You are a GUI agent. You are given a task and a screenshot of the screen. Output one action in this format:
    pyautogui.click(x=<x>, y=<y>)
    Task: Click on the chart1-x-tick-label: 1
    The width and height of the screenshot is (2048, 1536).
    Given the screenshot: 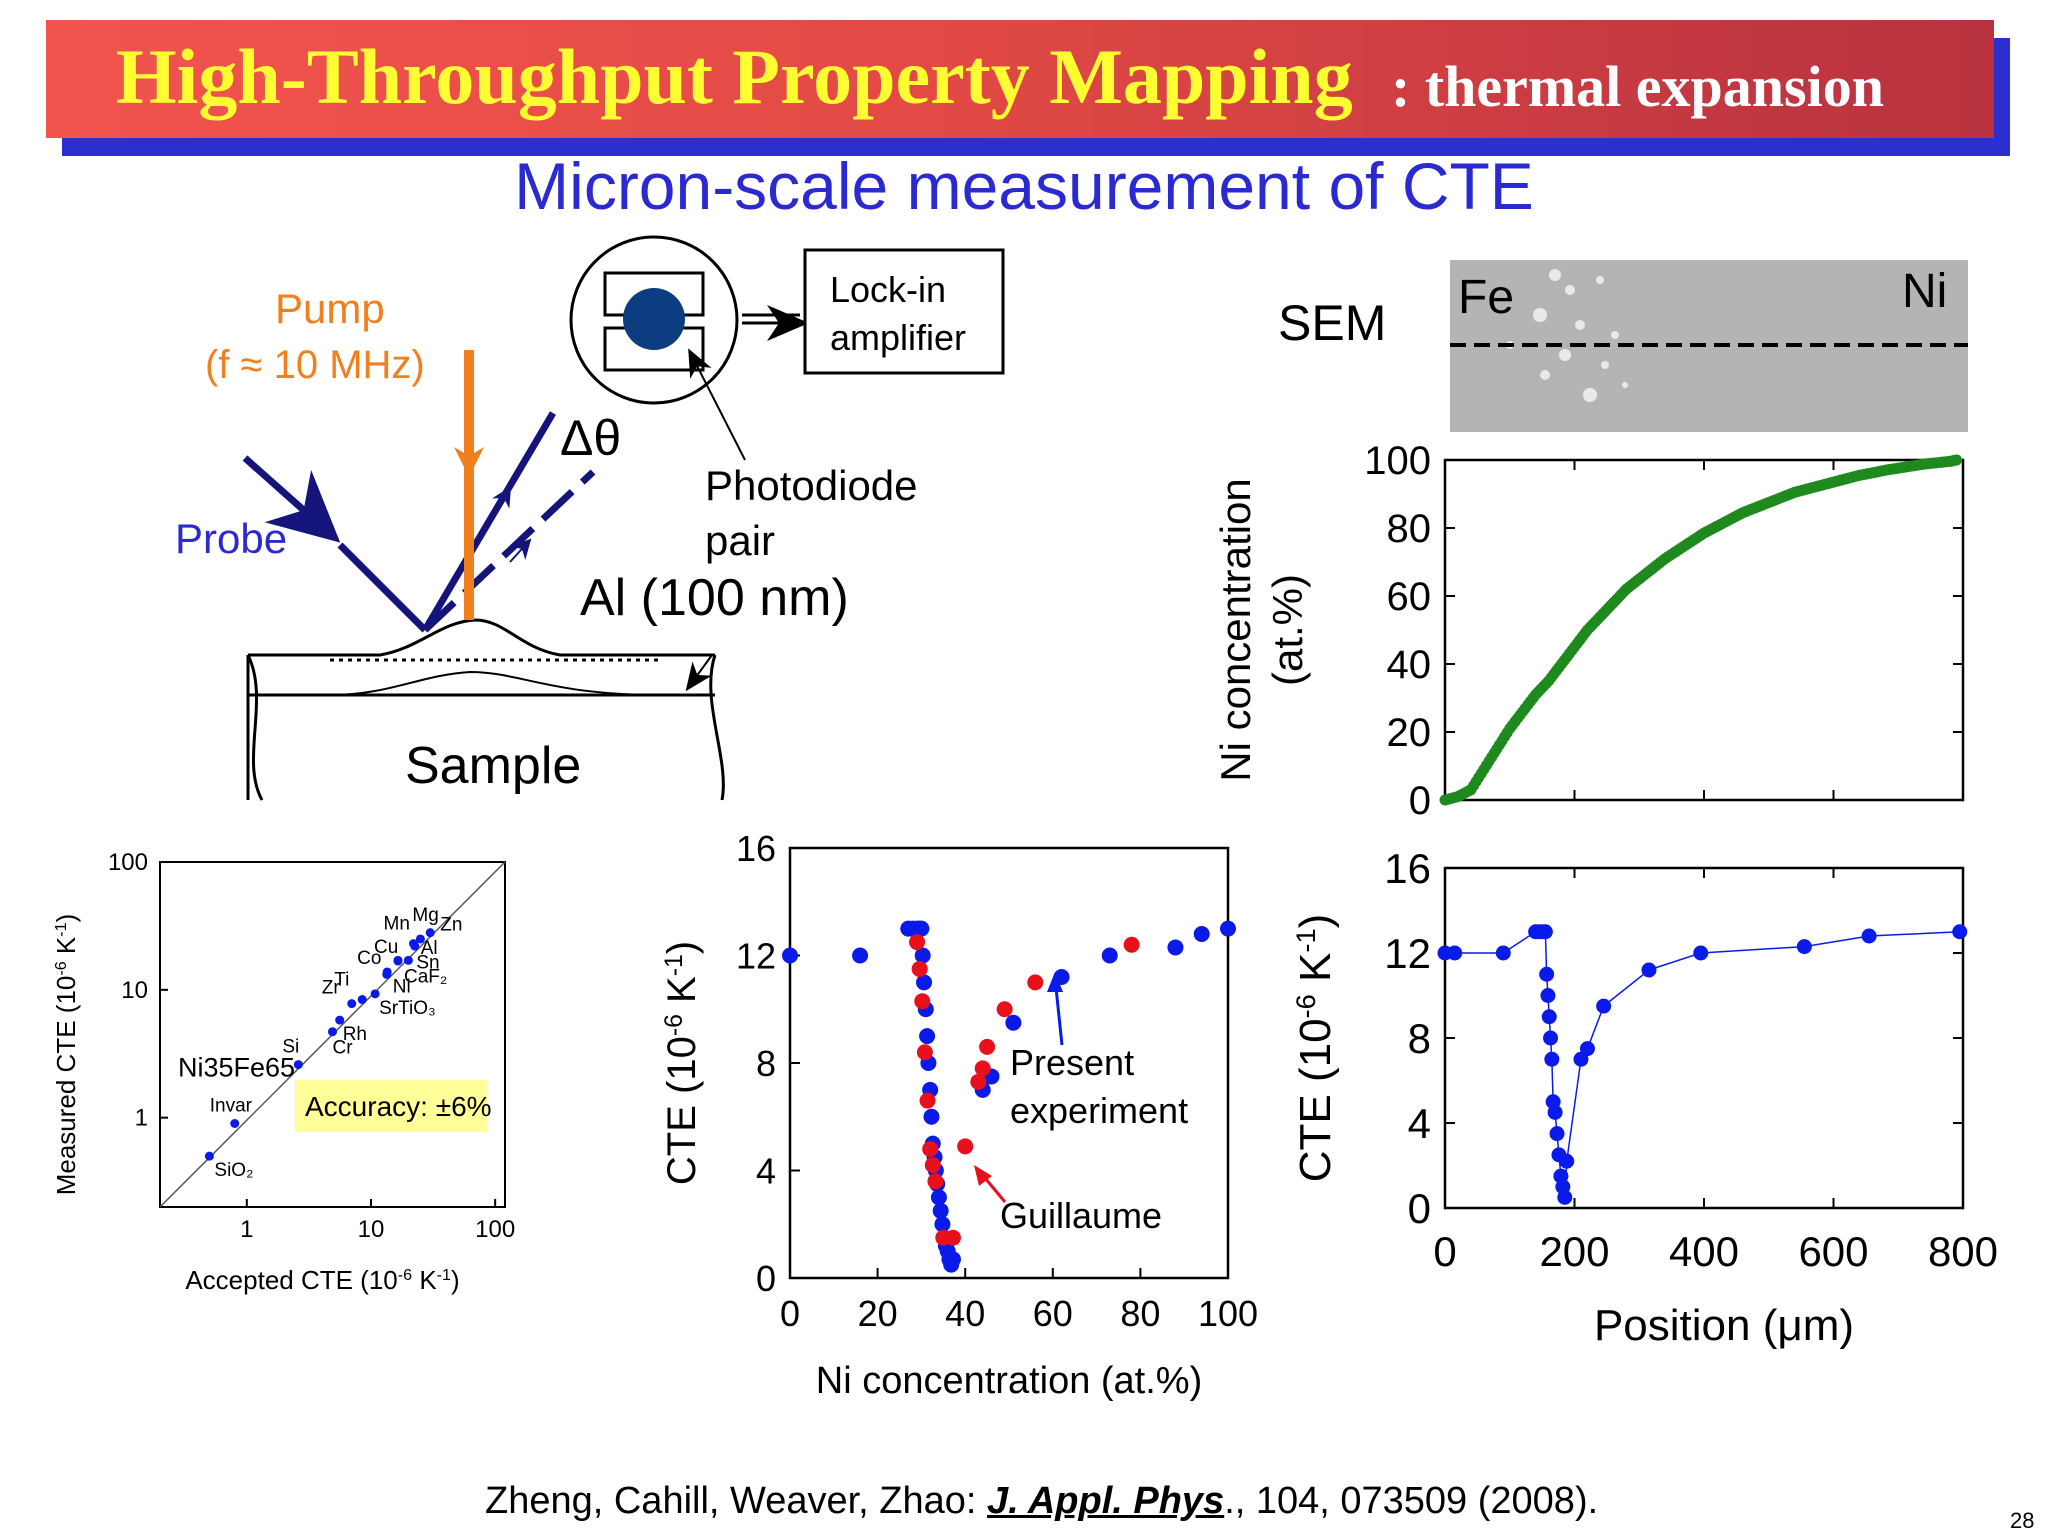 What is the action you would take?
    pyautogui.click(x=246, y=1229)
    